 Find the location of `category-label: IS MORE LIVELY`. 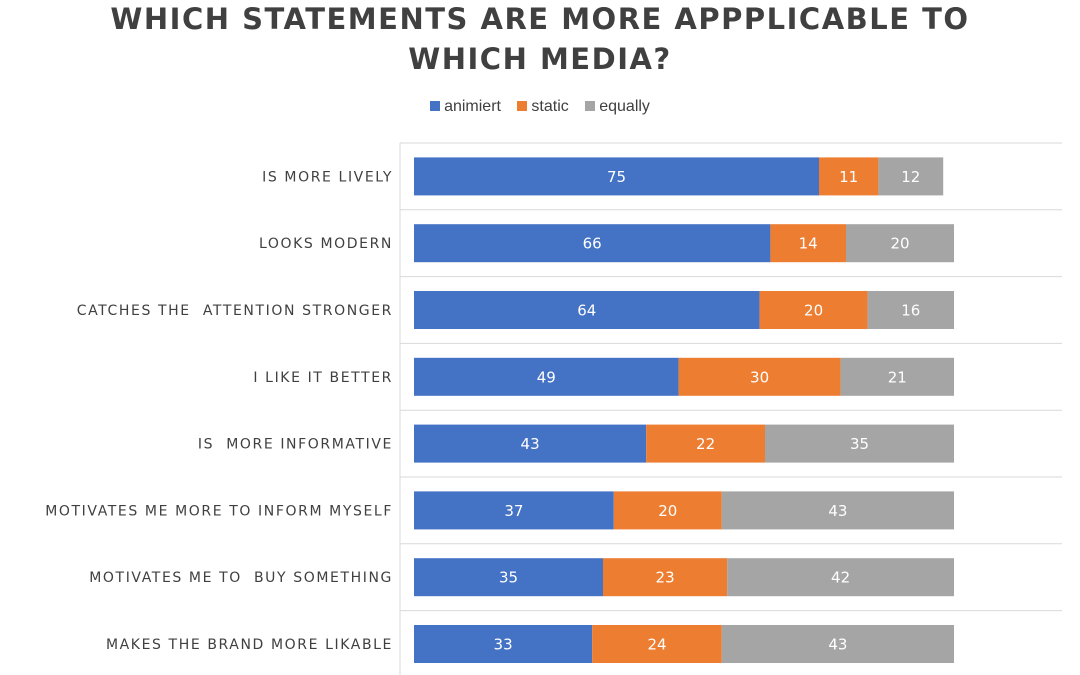

category-label: IS MORE LIVELY is located at coordinates (327, 177).